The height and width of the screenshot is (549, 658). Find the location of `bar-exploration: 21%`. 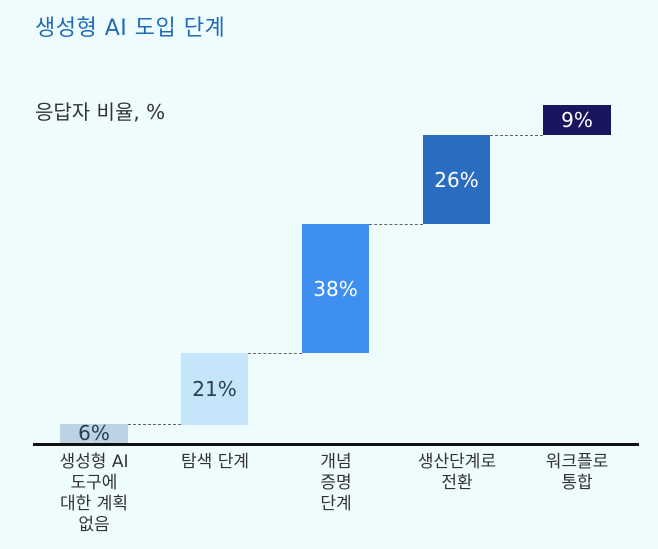

bar-exploration: 21% is located at coordinates (214, 389).